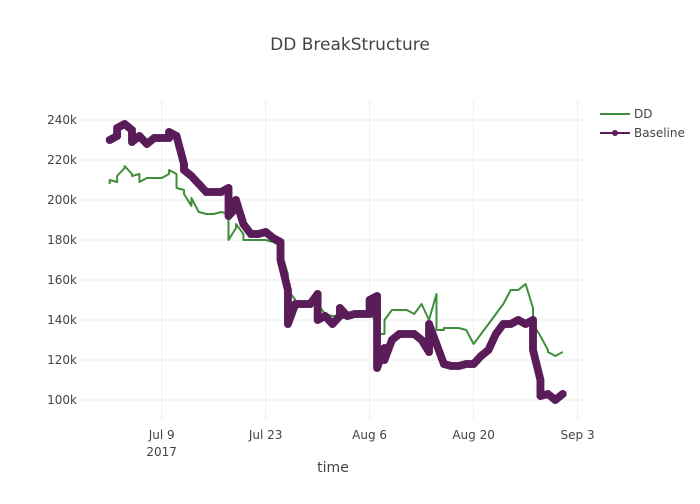 This screenshot has height=504, width=700. I want to click on y-tick-label: 160k, so click(62, 280).